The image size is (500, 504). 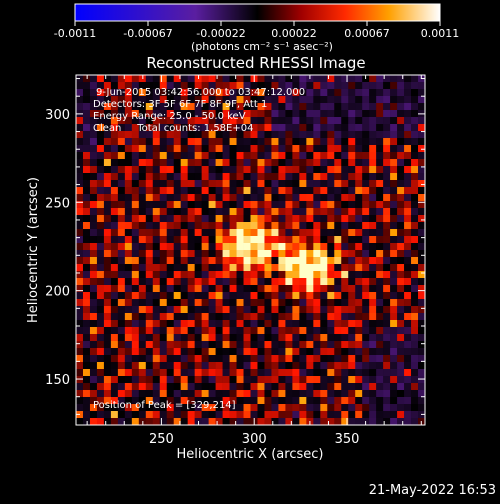 What do you see at coordinates (57, 292) in the screenshot?
I see `y-tick-label: 200` at bounding box center [57, 292].